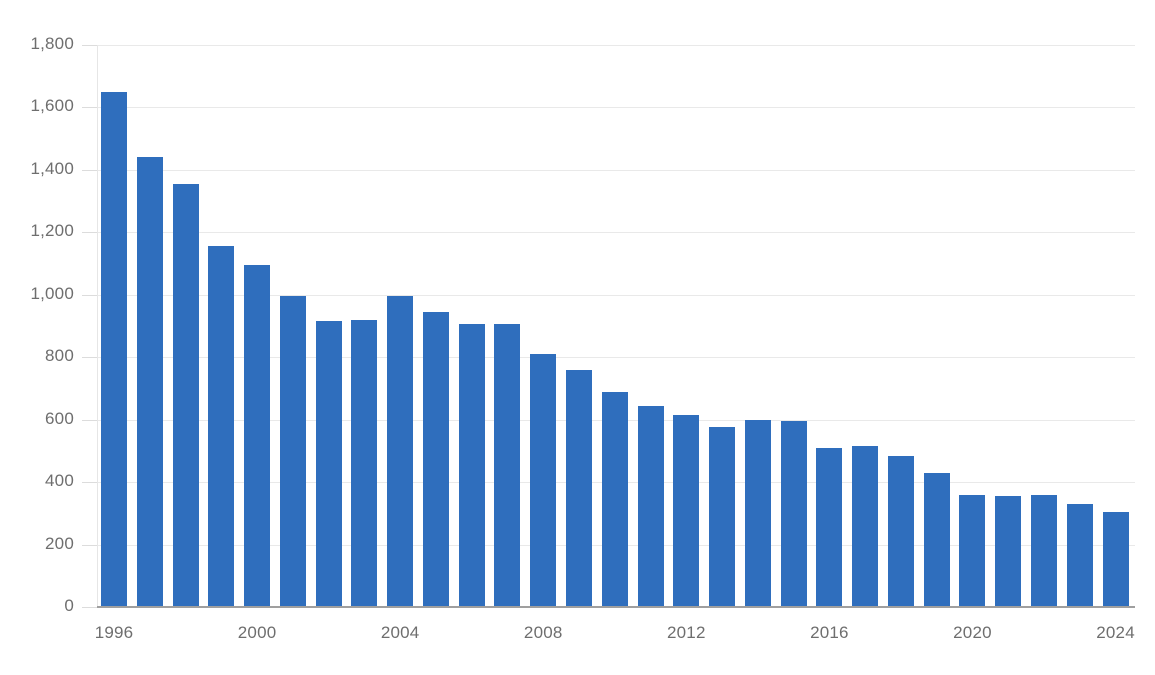 The height and width of the screenshot is (675, 1155). I want to click on y-tick-label: 1,200, so click(52, 231).